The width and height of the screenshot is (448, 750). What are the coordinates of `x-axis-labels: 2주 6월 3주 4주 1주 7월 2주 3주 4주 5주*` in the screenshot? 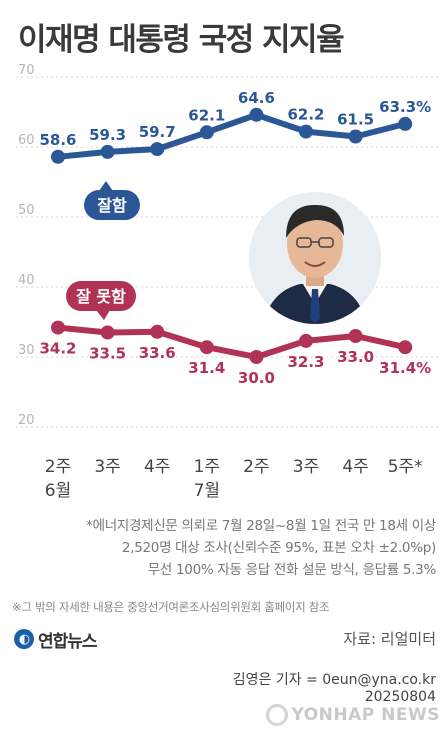 It's located at (234, 479).